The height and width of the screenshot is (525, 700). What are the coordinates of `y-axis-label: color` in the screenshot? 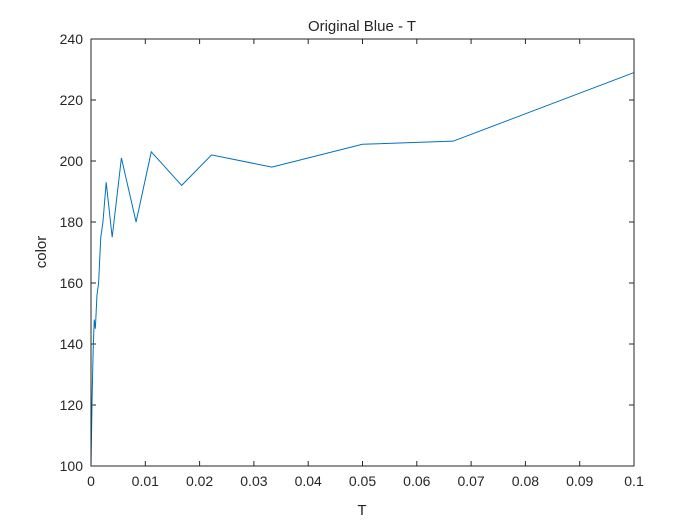 It's located at (41, 252).